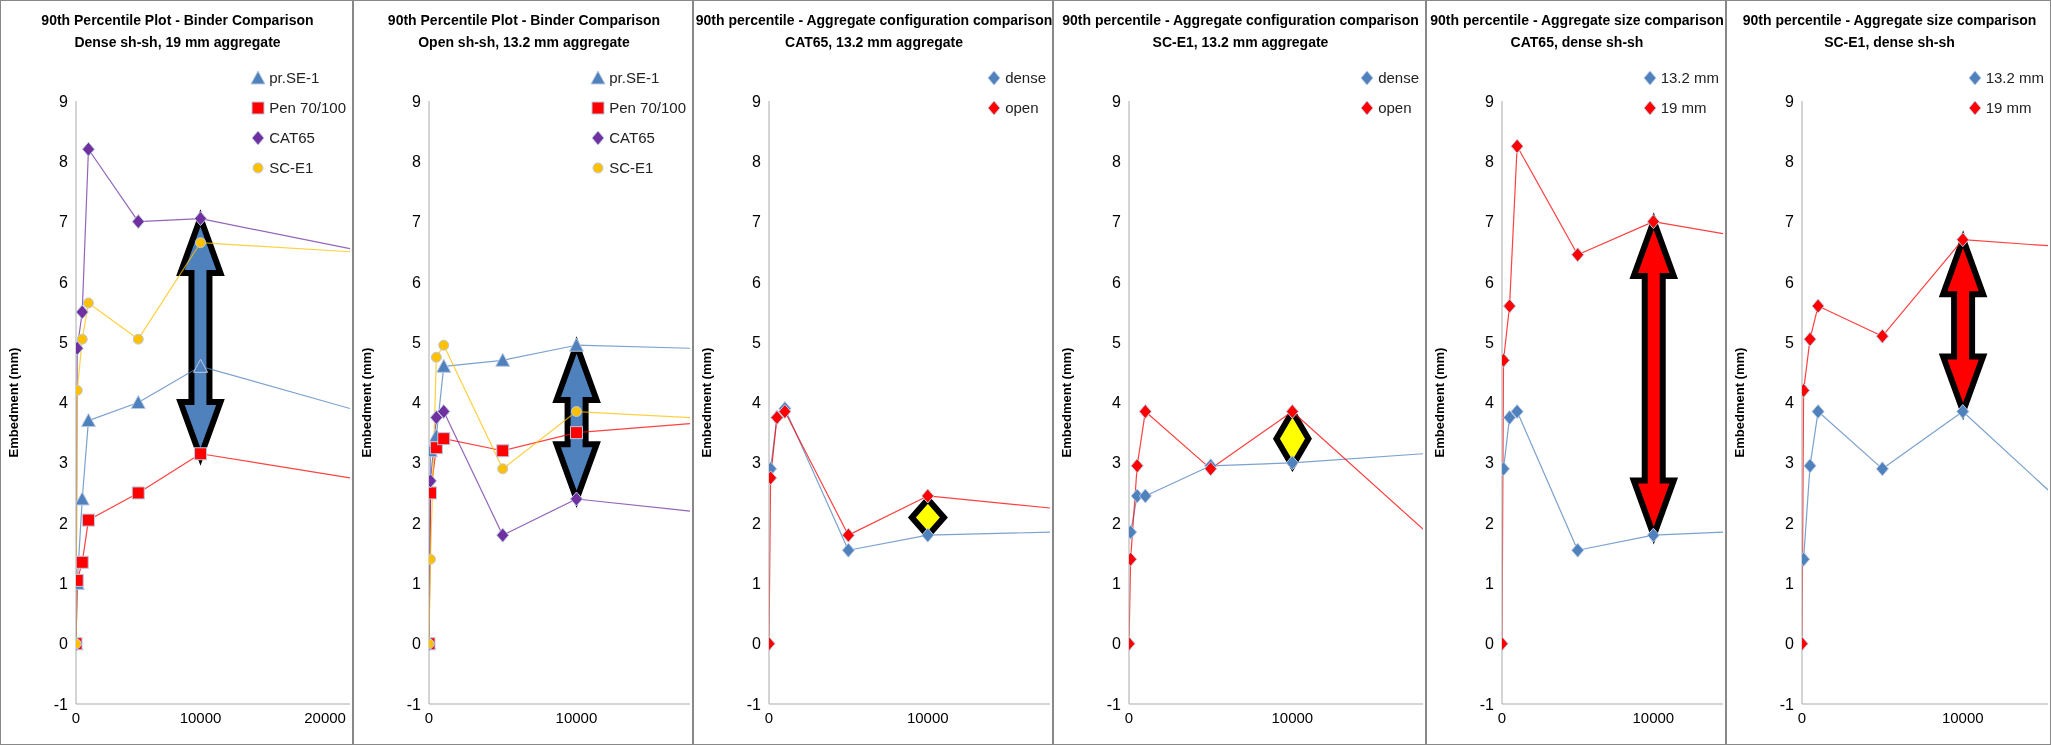  I want to click on legend-label: 13.2 mm, so click(1689, 78).